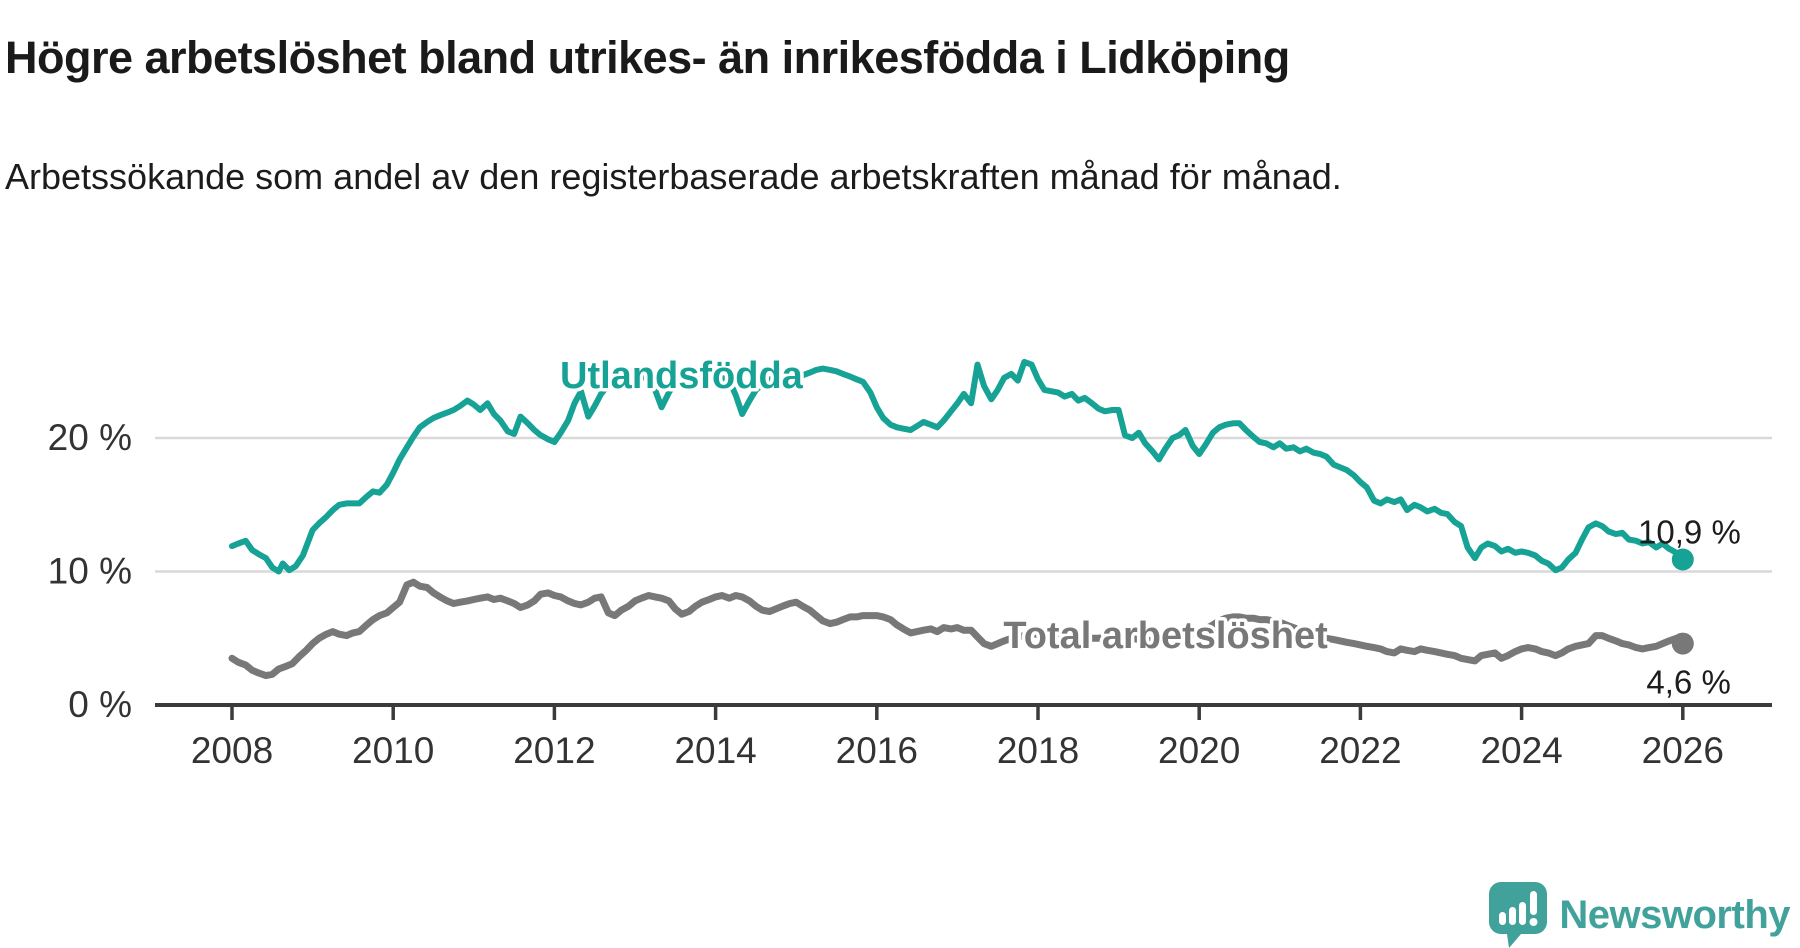 The image size is (1800, 948). What do you see at coordinates (1199, 750) in the screenshot?
I see `x-tick-label: 2020` at bounding box center [1199, 750].